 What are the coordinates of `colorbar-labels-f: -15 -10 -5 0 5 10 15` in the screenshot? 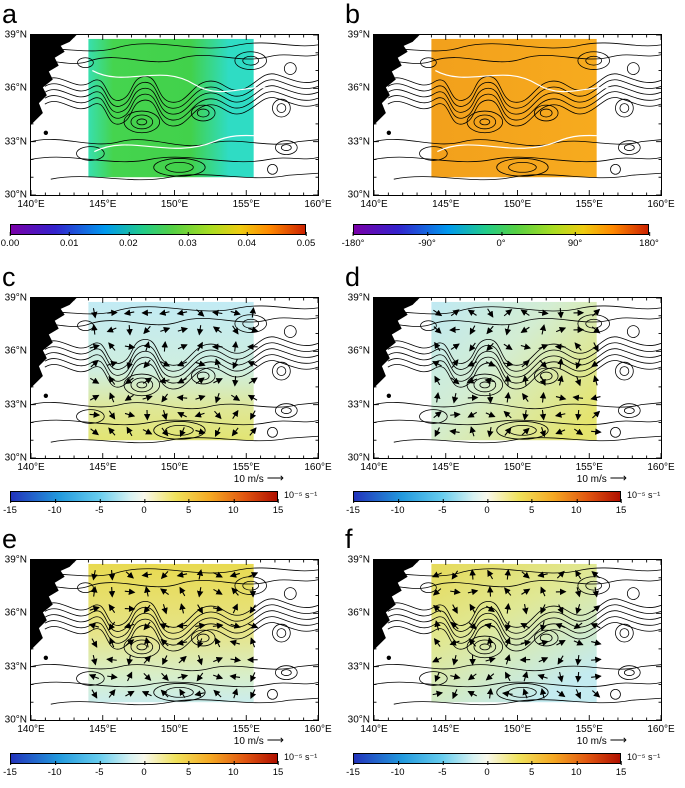 It's located at (486, 770).